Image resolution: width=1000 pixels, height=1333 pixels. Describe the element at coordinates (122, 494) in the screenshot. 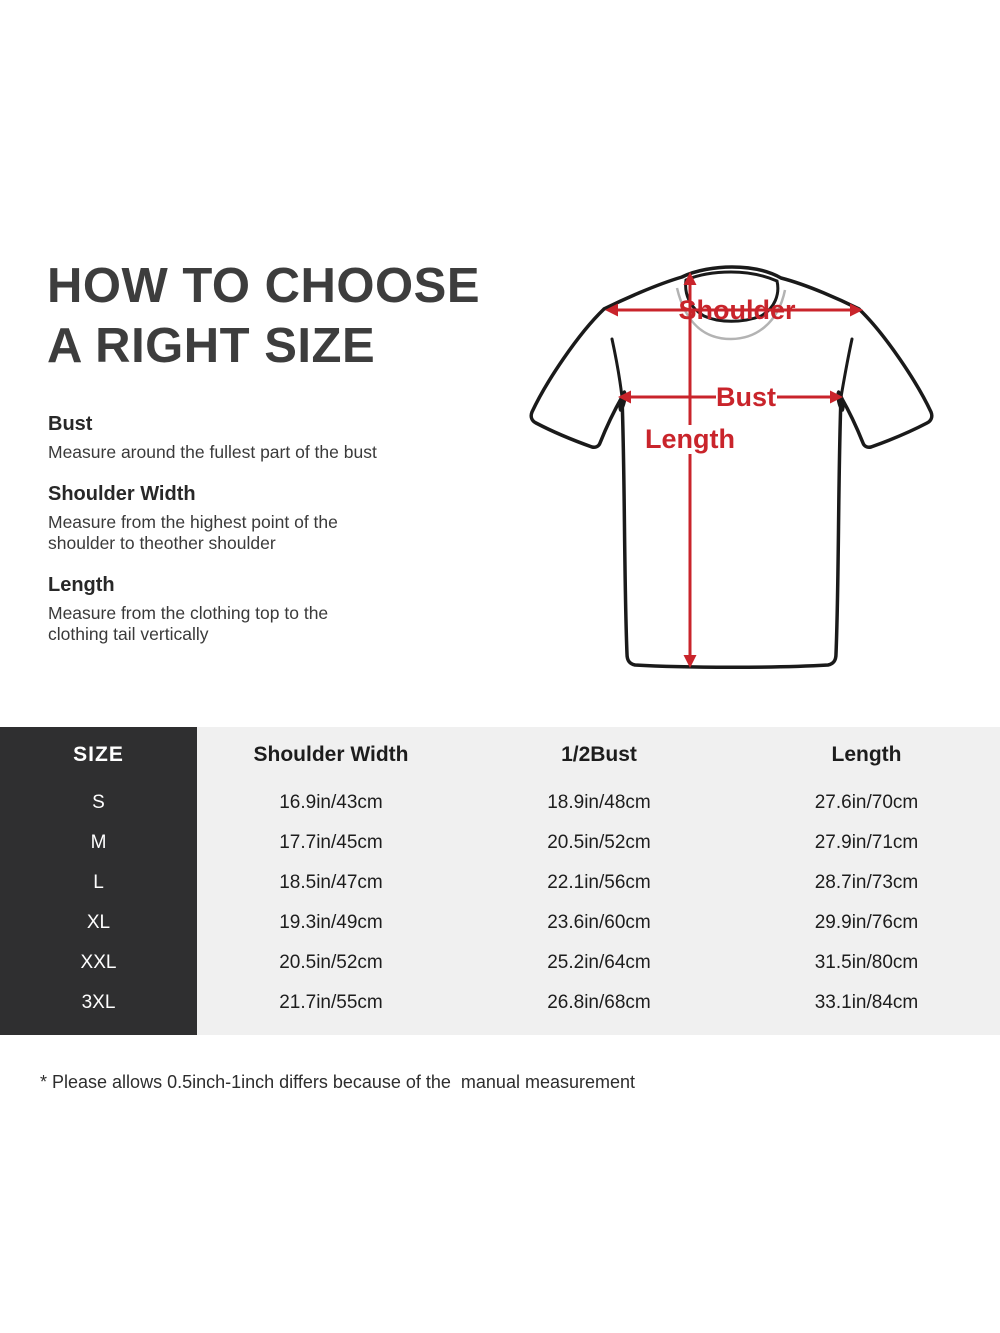

I see `instruction-heading-shoulder: Shoulder Width` at that location.